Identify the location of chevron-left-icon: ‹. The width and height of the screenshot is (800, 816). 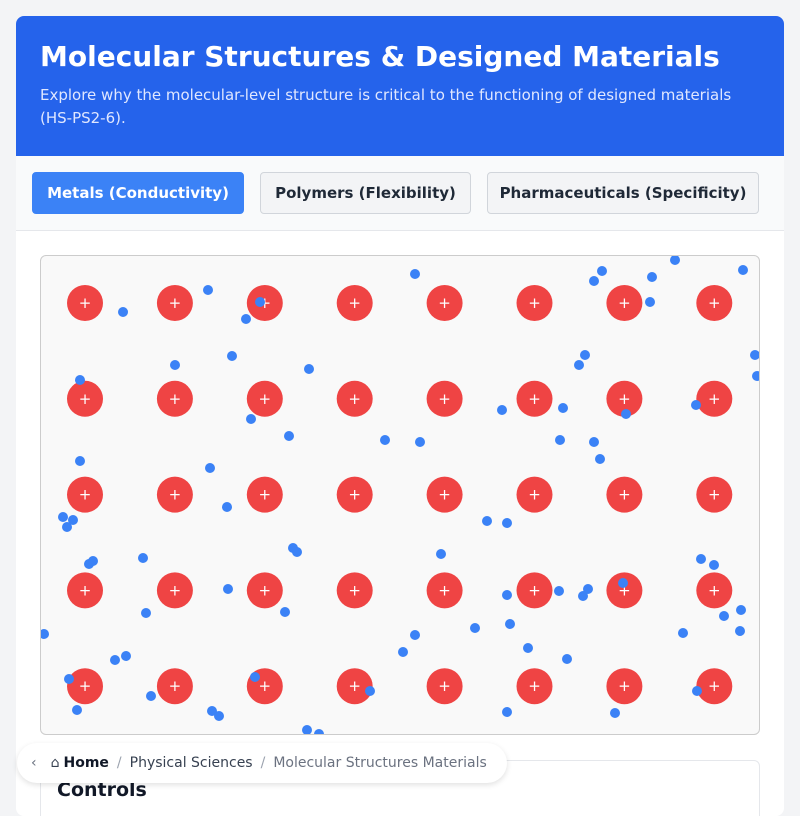
(34, 763).